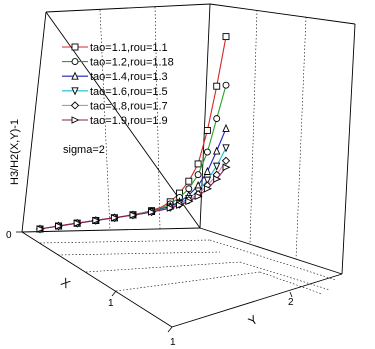  What do you see at coordinates (348, 149) in the screenshot?
I see `right-vertical-edge` at bounding box center [348, 149].